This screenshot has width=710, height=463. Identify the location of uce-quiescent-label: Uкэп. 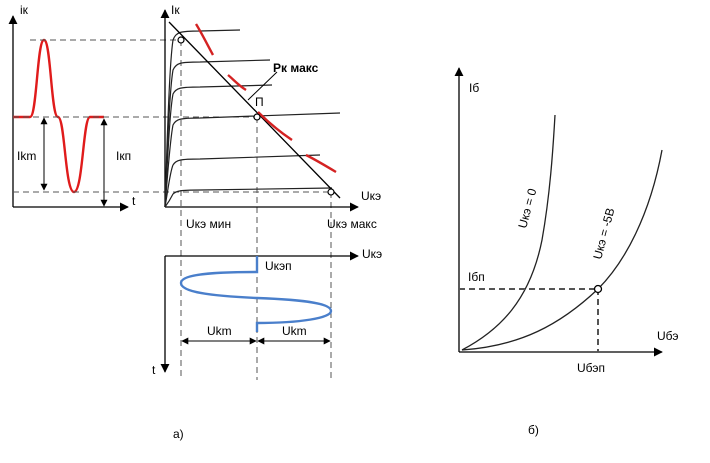
(278, 266).